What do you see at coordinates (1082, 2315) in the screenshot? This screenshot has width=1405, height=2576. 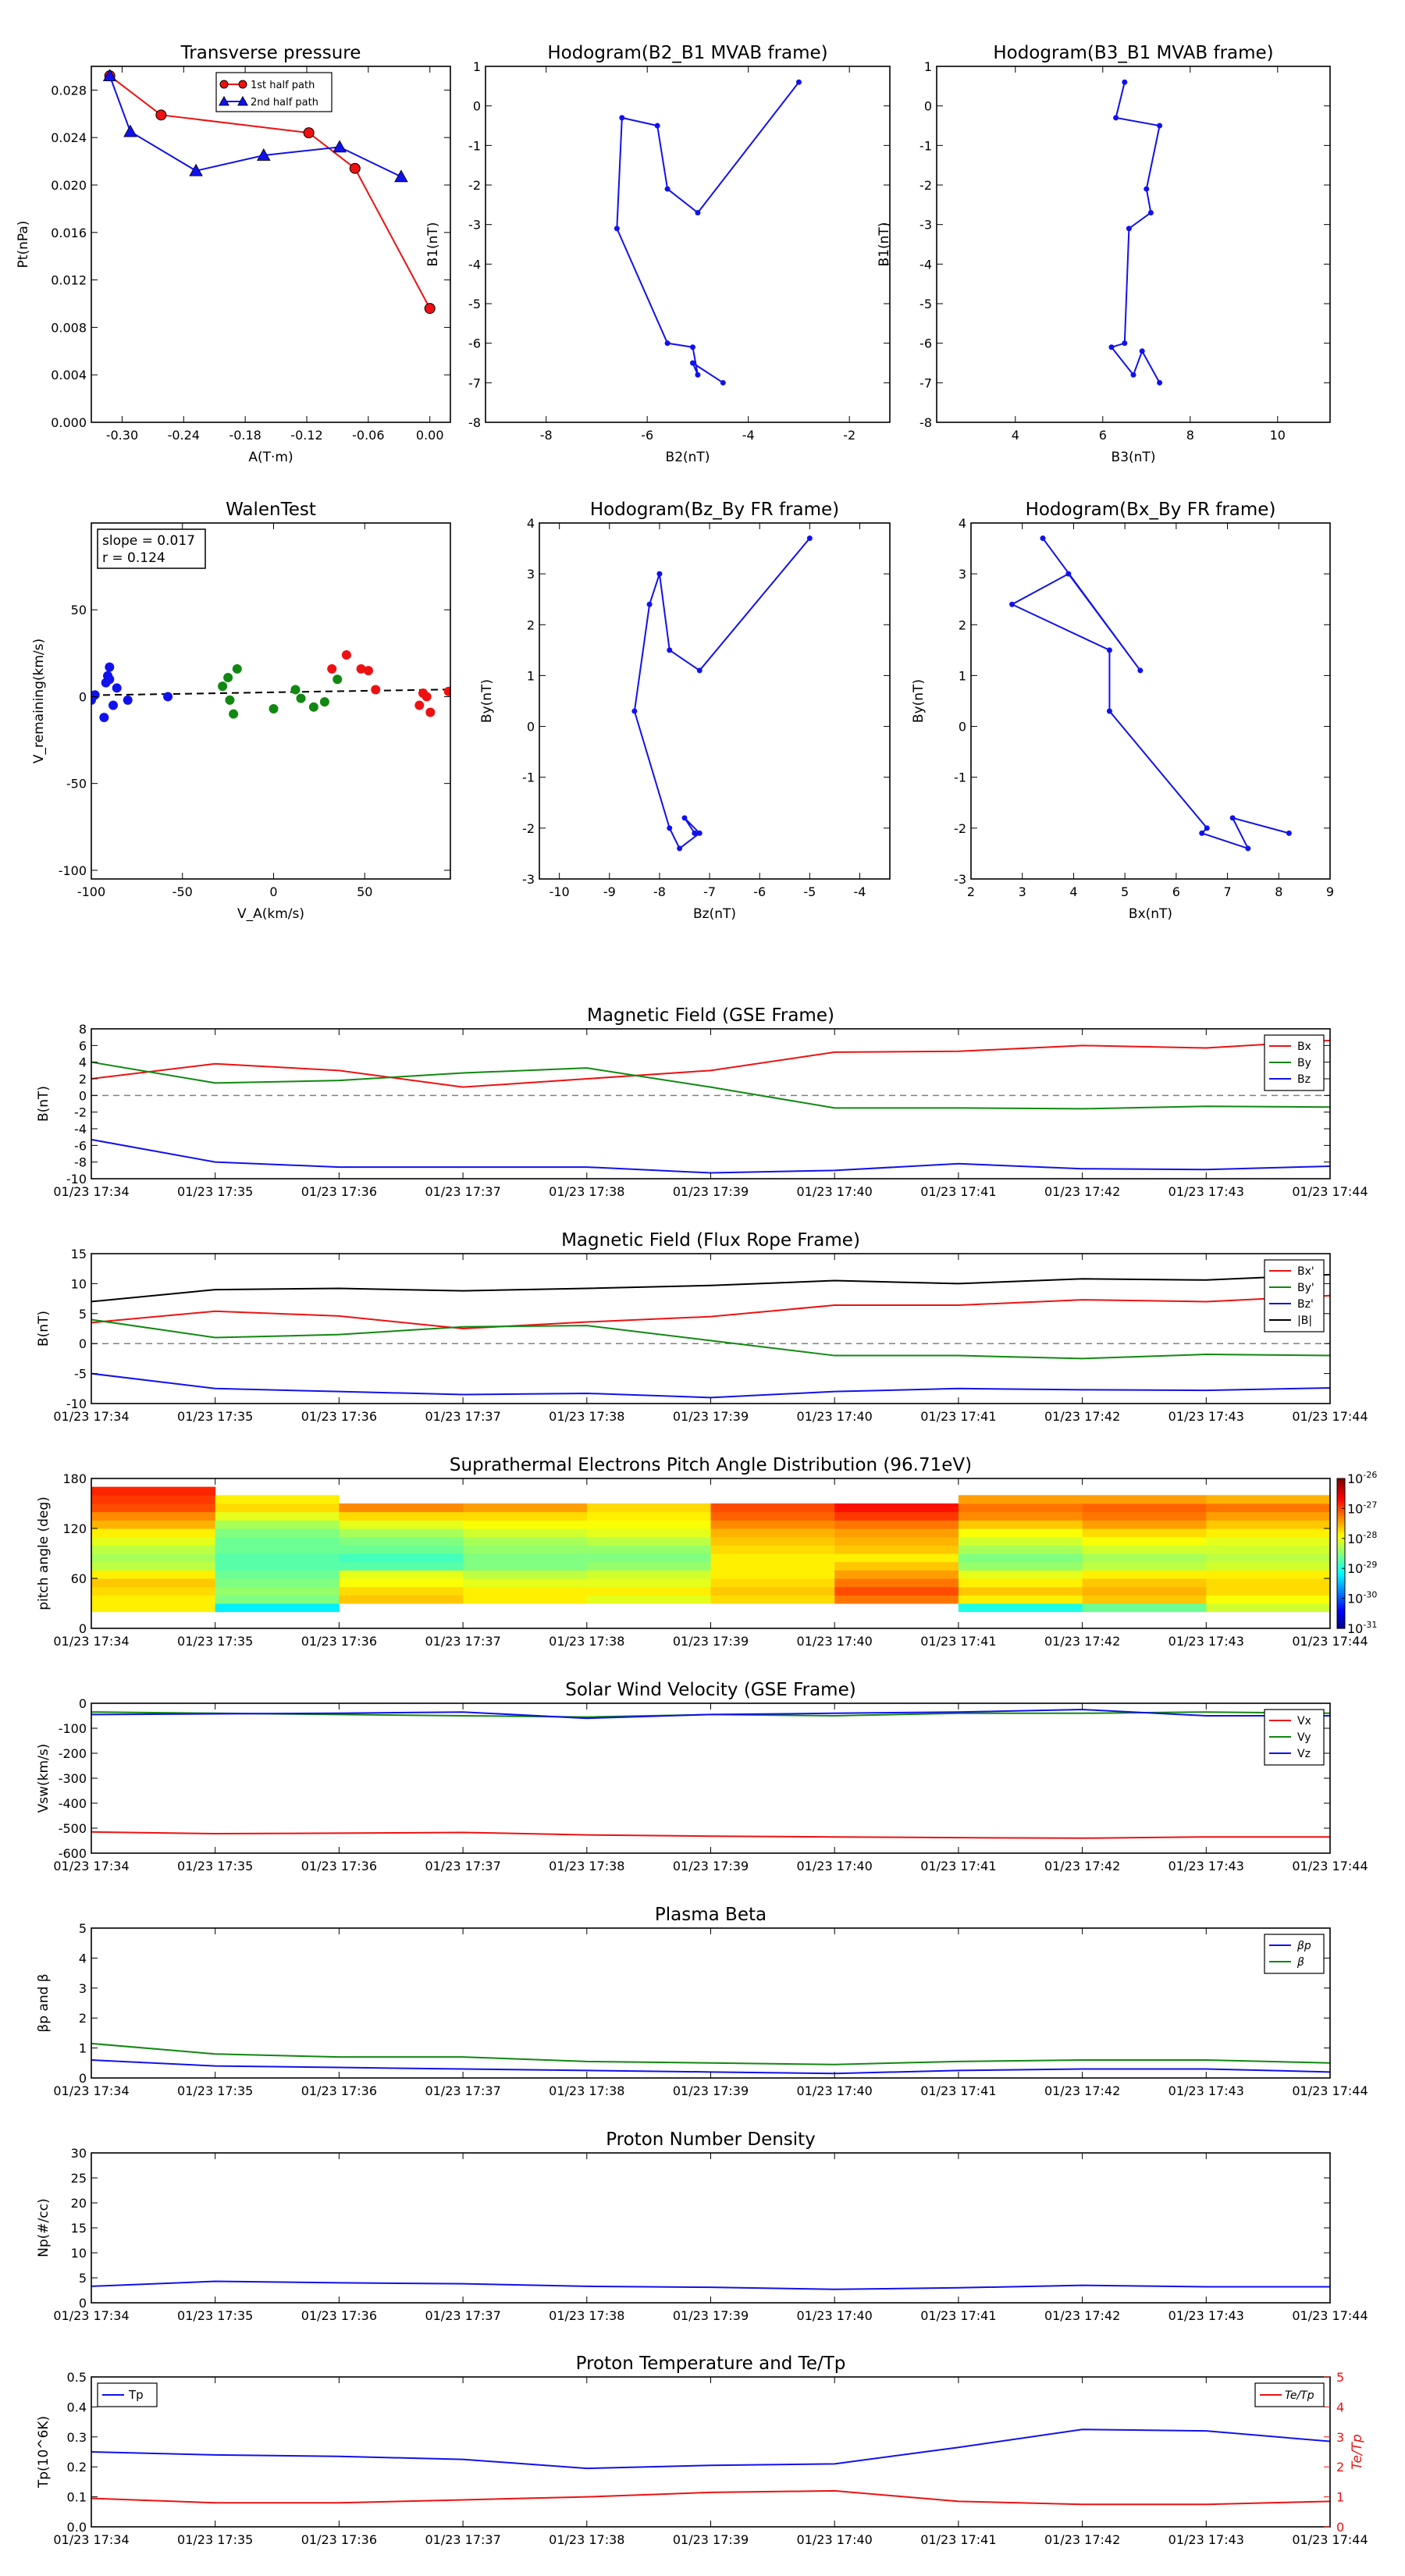 I see `x-tick-label: 01/23 17:42` at bounding box center [1082, 2315].